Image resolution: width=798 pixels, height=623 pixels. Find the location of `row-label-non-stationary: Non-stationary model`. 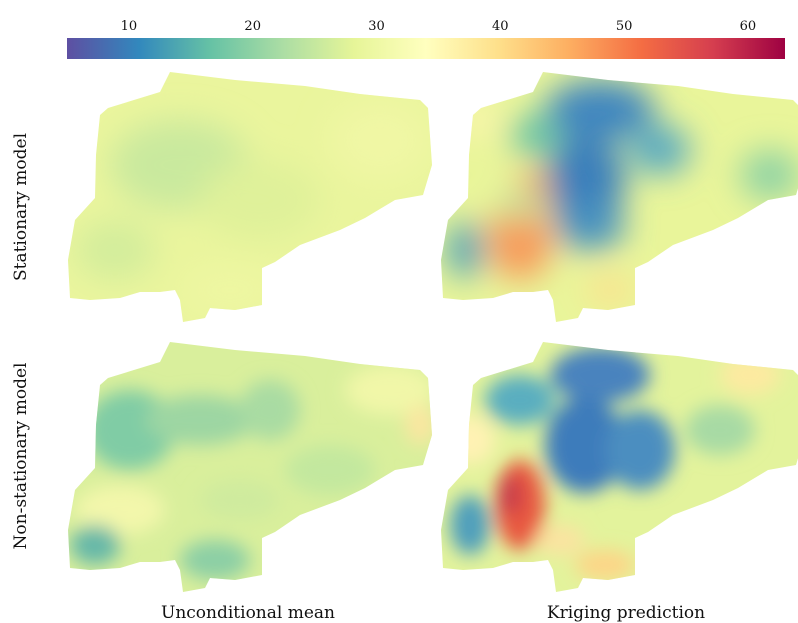

row-label-non-stationary: Non-stationary model is located at coordinates (21, 456).